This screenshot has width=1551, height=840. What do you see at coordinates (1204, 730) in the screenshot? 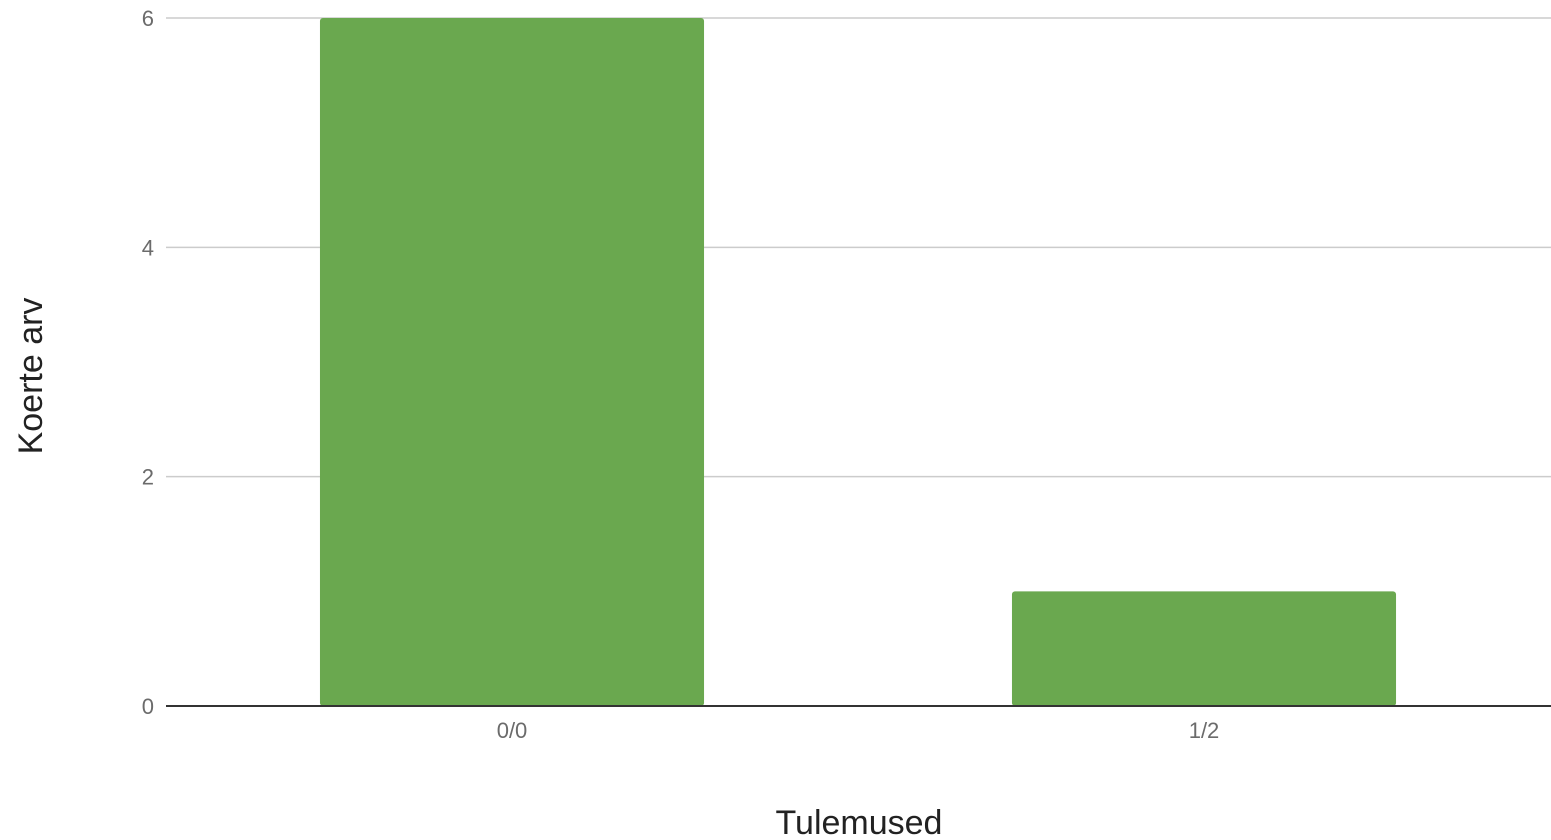
I see `x-tick-label: 1/2` at bounding box center [1204, 730].